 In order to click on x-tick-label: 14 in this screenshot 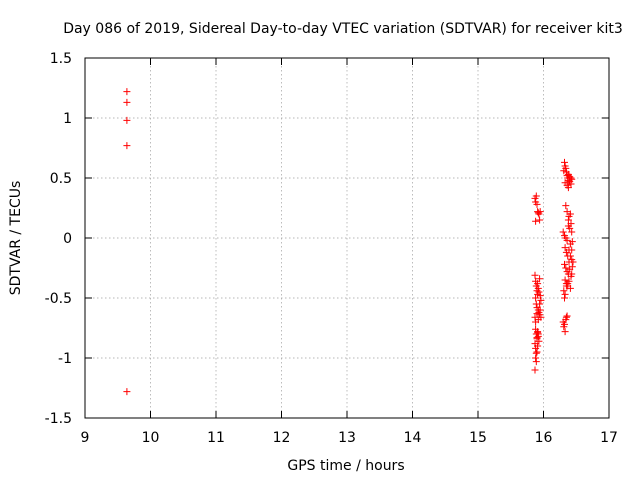, I will do `click(413, 438)`.